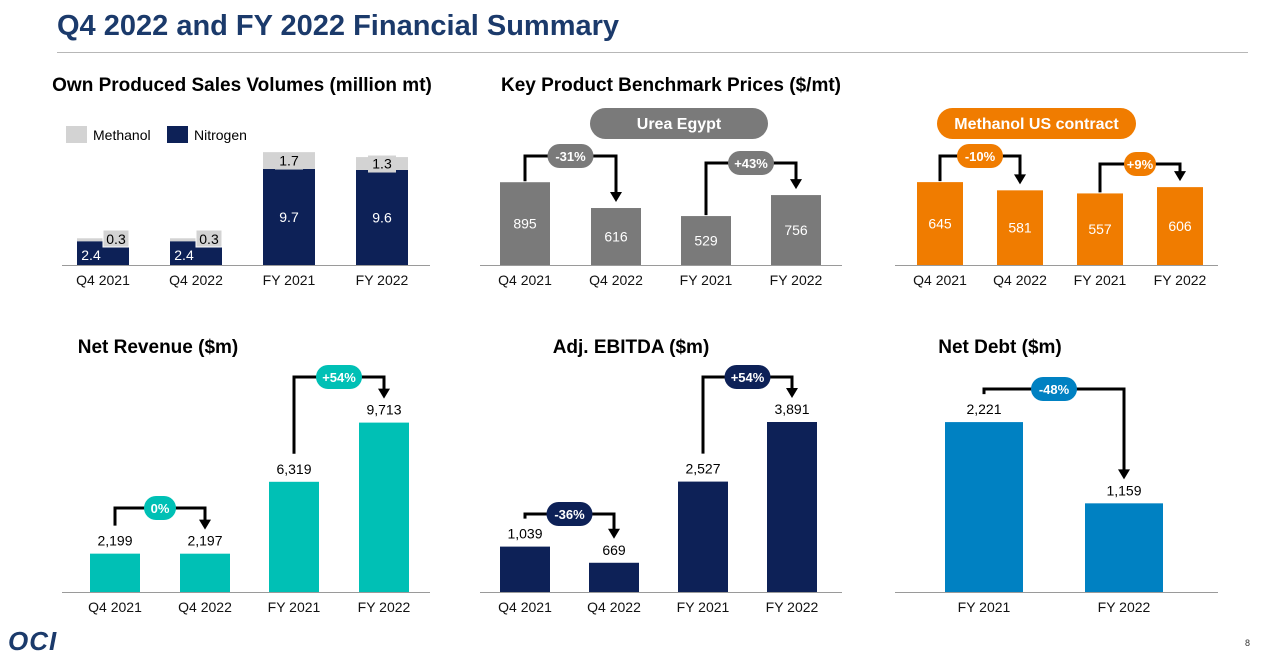 This screenshot has height=664, width=1268. I want to click on data-label-nitrogen: 9.6, so click(382, 217).